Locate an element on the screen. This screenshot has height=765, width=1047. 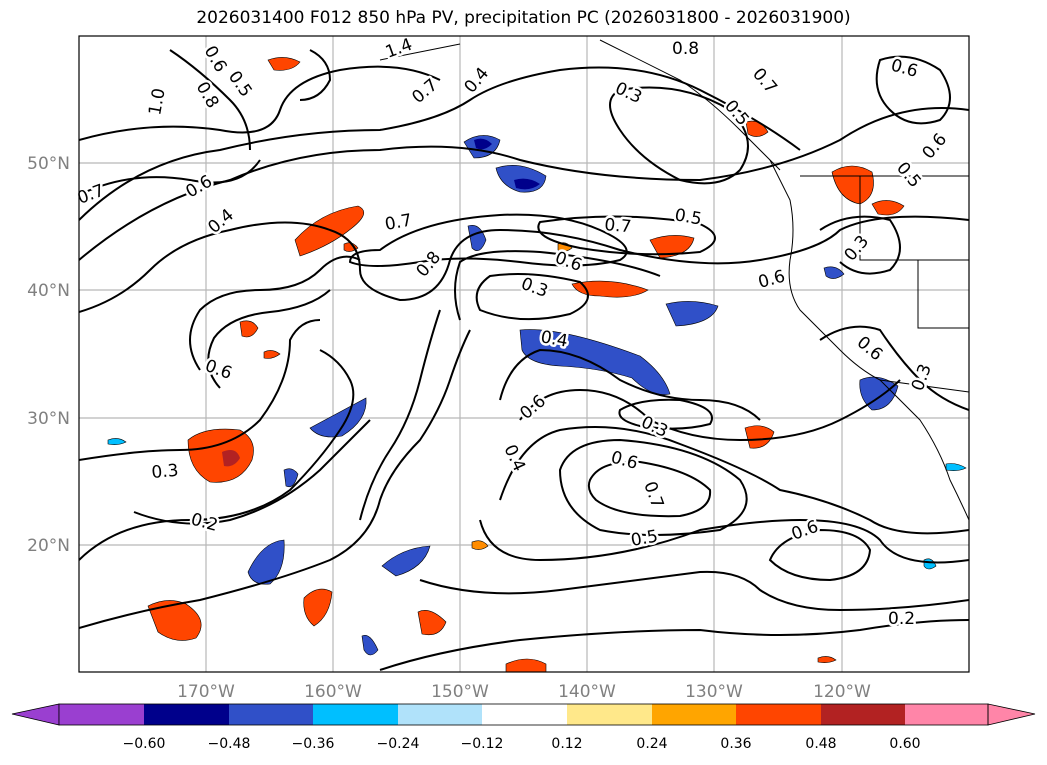
colorbar-outline is located at coordinates (523, 714).